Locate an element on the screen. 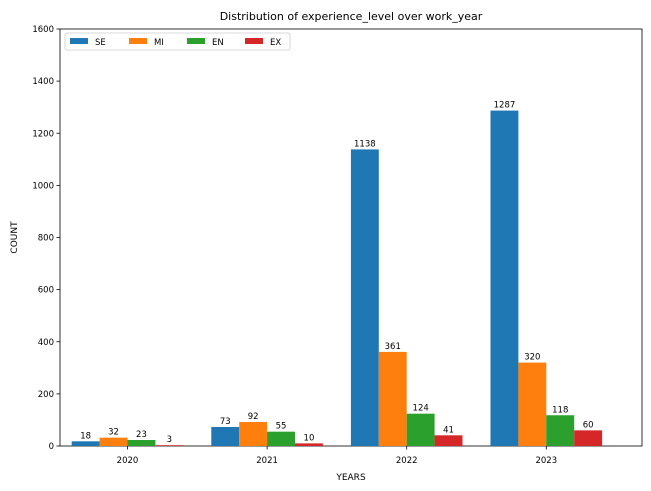  y-tick-label: 0 is located at coordinates (51, 447).